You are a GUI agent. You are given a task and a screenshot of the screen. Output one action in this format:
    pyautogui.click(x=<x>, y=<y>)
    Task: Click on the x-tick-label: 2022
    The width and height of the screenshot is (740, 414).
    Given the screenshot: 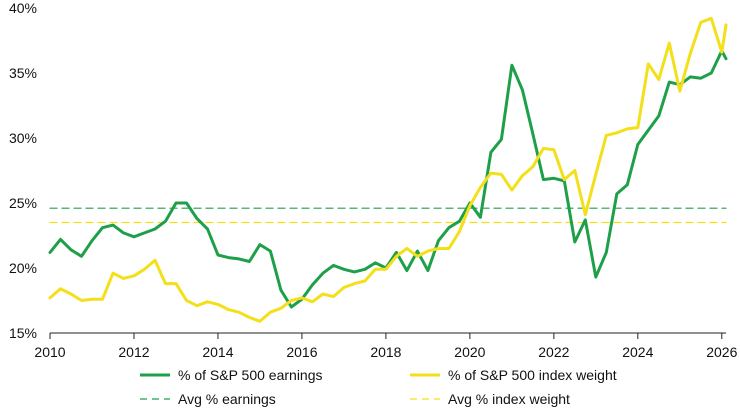 What is the action you would take?
    pyautogui.click(x=553, y=352)
    